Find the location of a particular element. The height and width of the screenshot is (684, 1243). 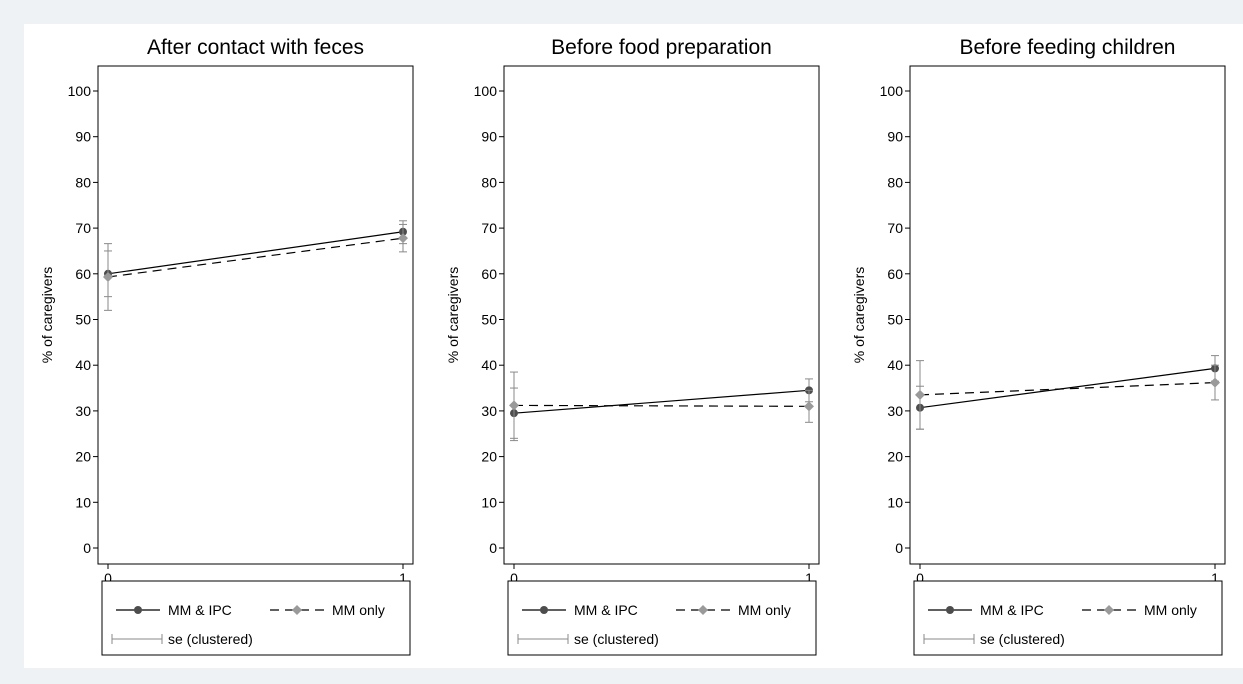

chart-title: Before feeding children is located at coordinates (1068, 47).